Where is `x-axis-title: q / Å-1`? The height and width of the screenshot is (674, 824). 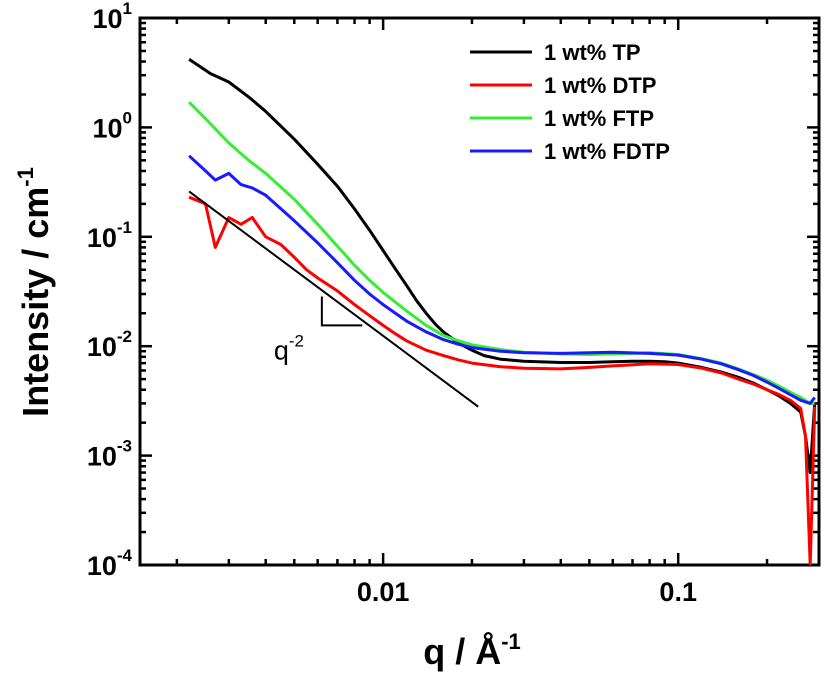 x-axis-title: q / Å-1 is located at coordinates (472, 650).